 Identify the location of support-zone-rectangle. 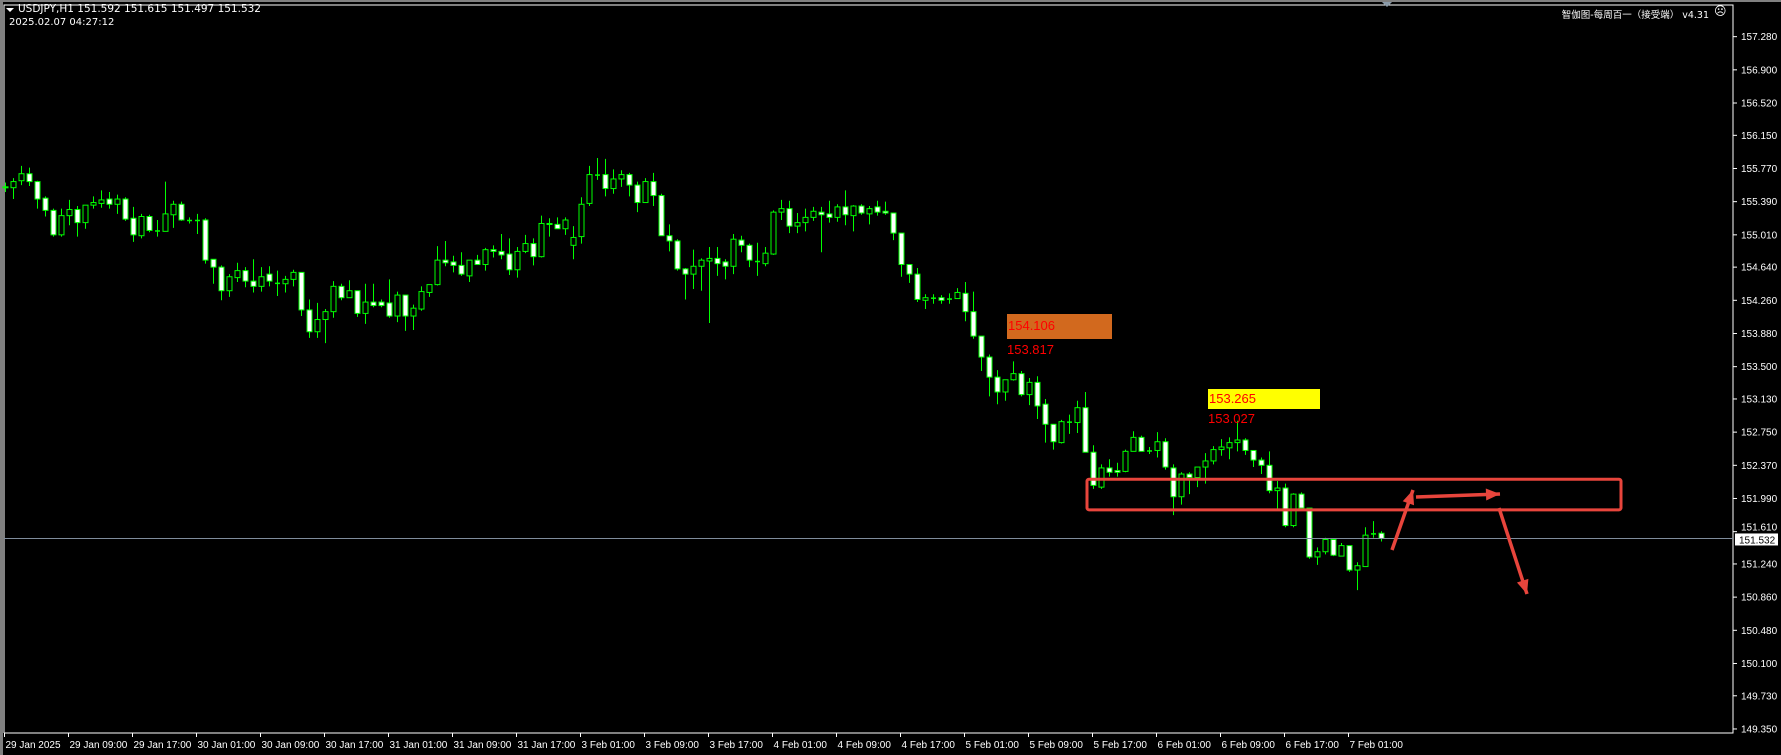
(1354, 494).